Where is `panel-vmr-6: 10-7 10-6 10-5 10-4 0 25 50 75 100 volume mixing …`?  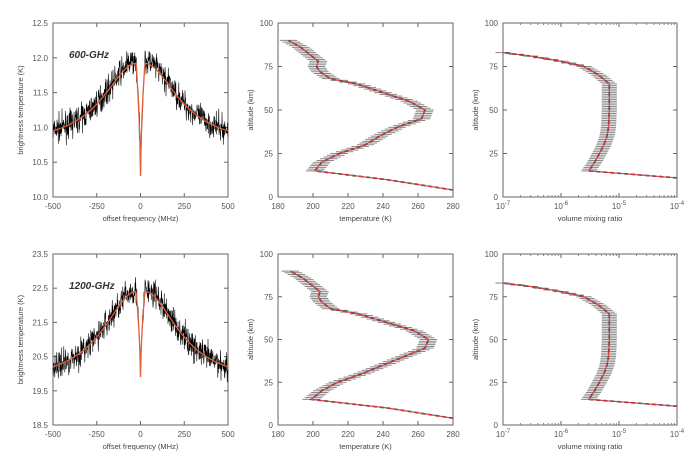 panel-vmr-6: 10-7 10-6 10-5 10-4 0 25 50 75 100 volume mixing … is located at coordinates (578, 350).